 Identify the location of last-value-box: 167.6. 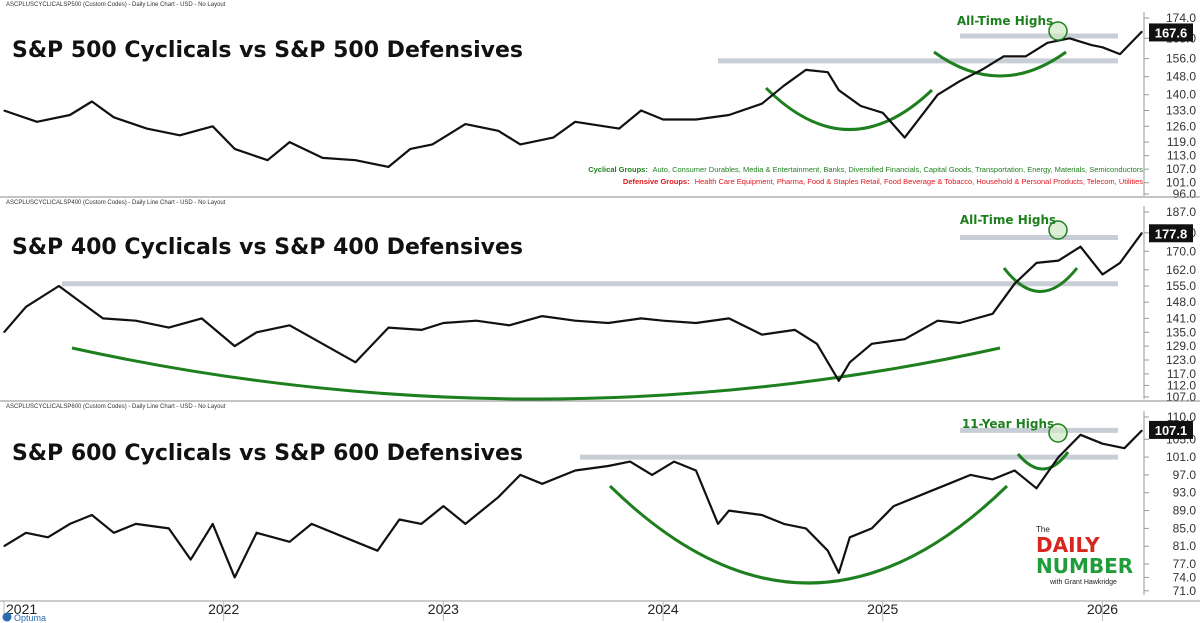
(1171, 32).